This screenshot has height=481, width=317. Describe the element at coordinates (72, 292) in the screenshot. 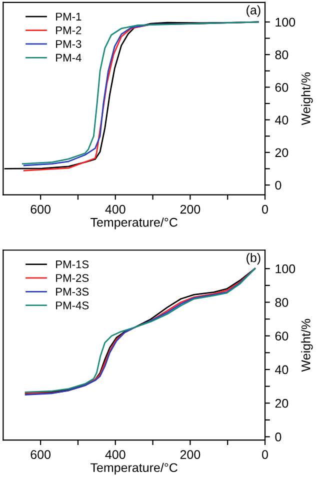

I see `legend-label: PM-3S` at that location.